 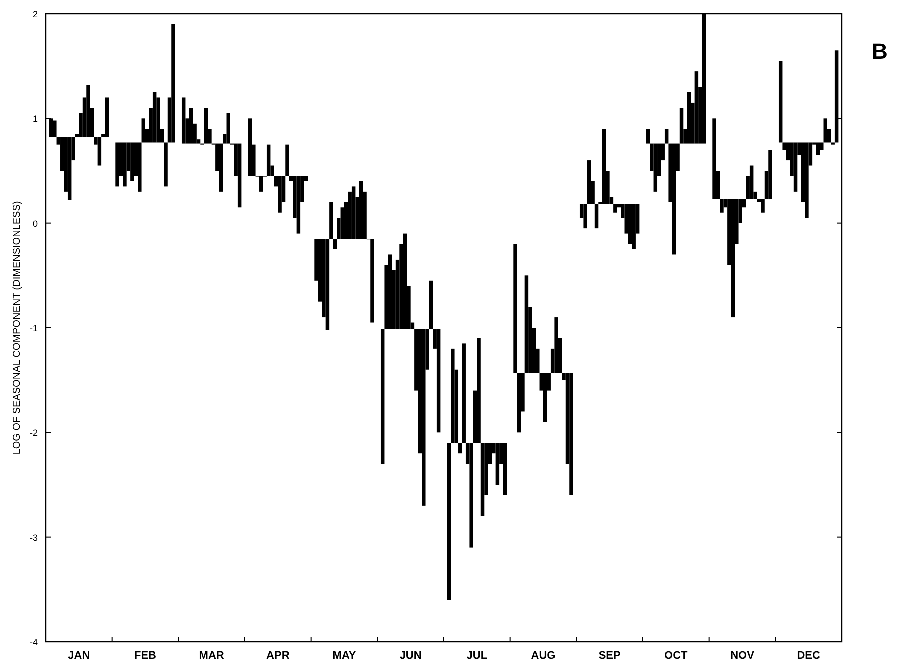 What do you see at coordinates (477, 656) in the screenshot?
I see `x-tick-label: JUL` at bounding box center [477, 656].